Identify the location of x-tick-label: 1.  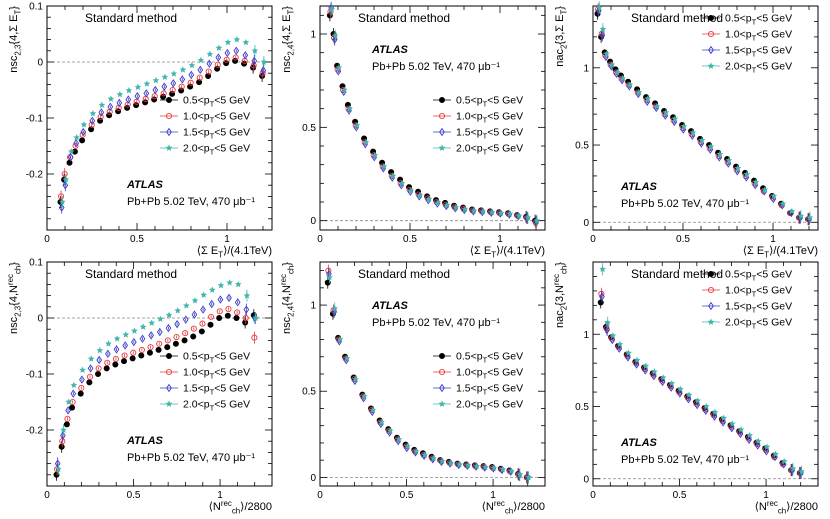
(227, 239).